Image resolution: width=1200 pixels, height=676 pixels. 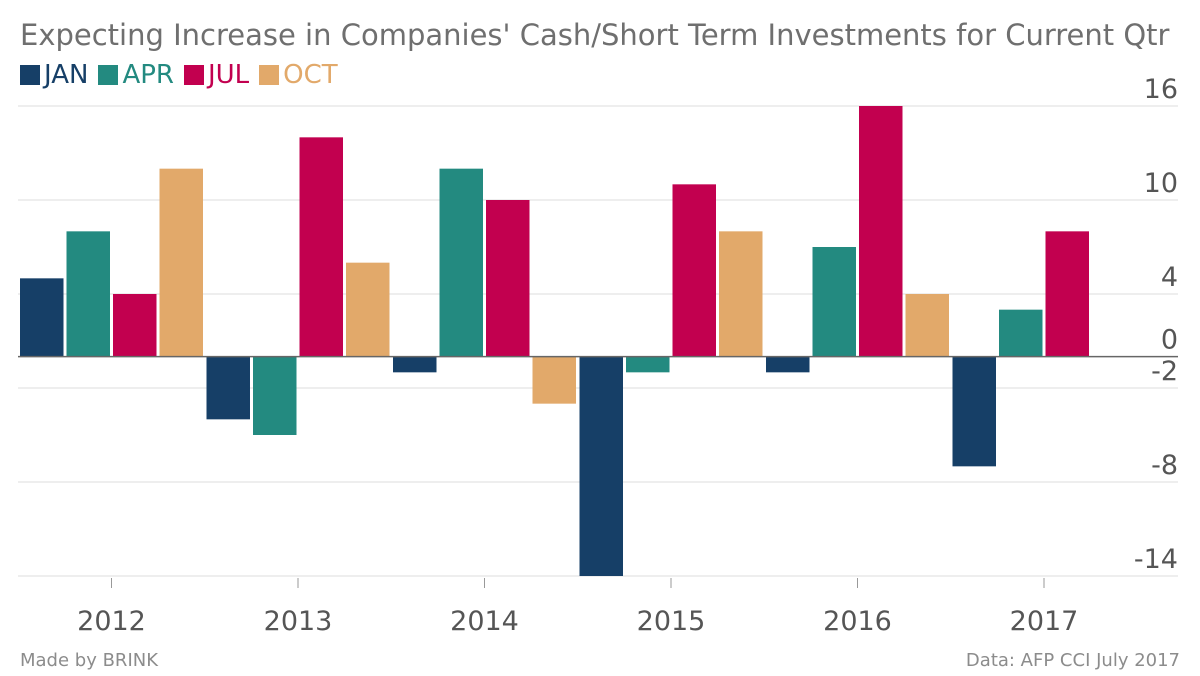 What do you see at coordinates (1169, 340) in the screenshot?
I see `y-tick-label: 0` at bounding box center [1169, 340].